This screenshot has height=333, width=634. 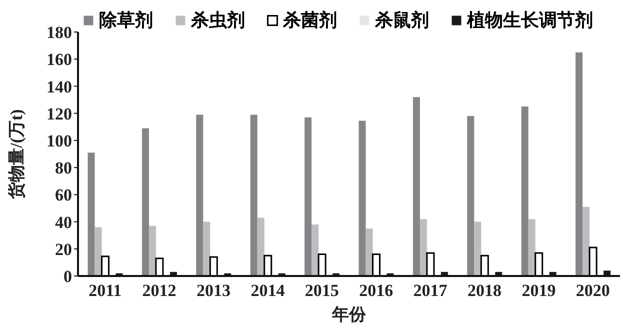 I want to click on legend-label: 杀菌剂, so click(x=310, y=20).